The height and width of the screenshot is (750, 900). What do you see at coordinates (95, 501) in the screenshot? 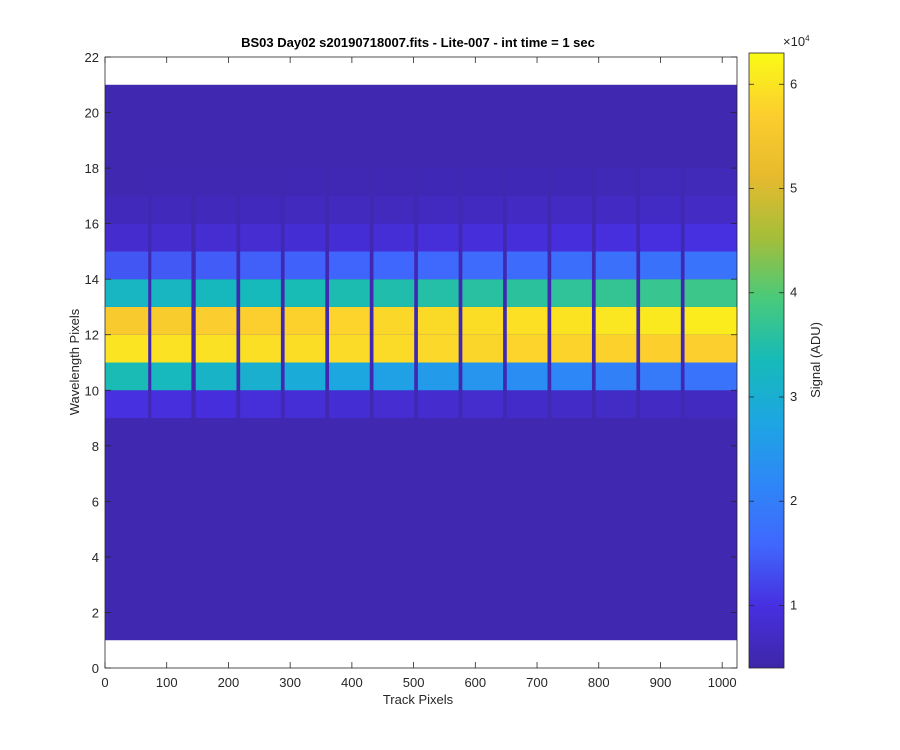
I see `y-tick-label: 6` at bounding box center [95, 501].